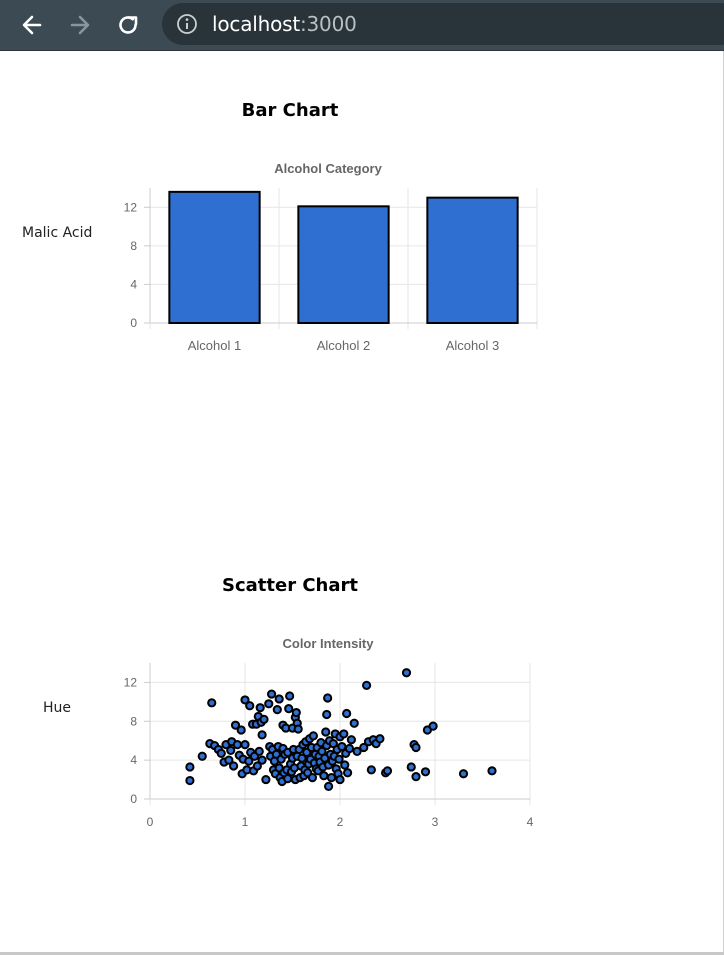  What do you see at coordinates (343, 345) in the screenshot?
I see `bar-x-tick-label: Alcohol 2` at bounding box center [343, 345].